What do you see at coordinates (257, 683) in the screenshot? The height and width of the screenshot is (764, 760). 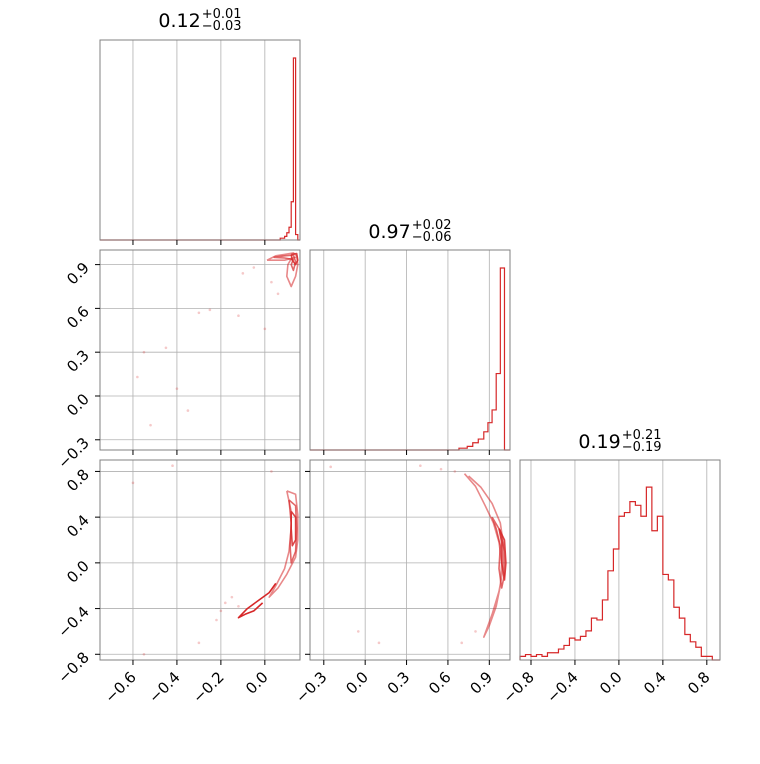 I see `kde31-xtick-label: 0.0` at bounding box center [257, 683].